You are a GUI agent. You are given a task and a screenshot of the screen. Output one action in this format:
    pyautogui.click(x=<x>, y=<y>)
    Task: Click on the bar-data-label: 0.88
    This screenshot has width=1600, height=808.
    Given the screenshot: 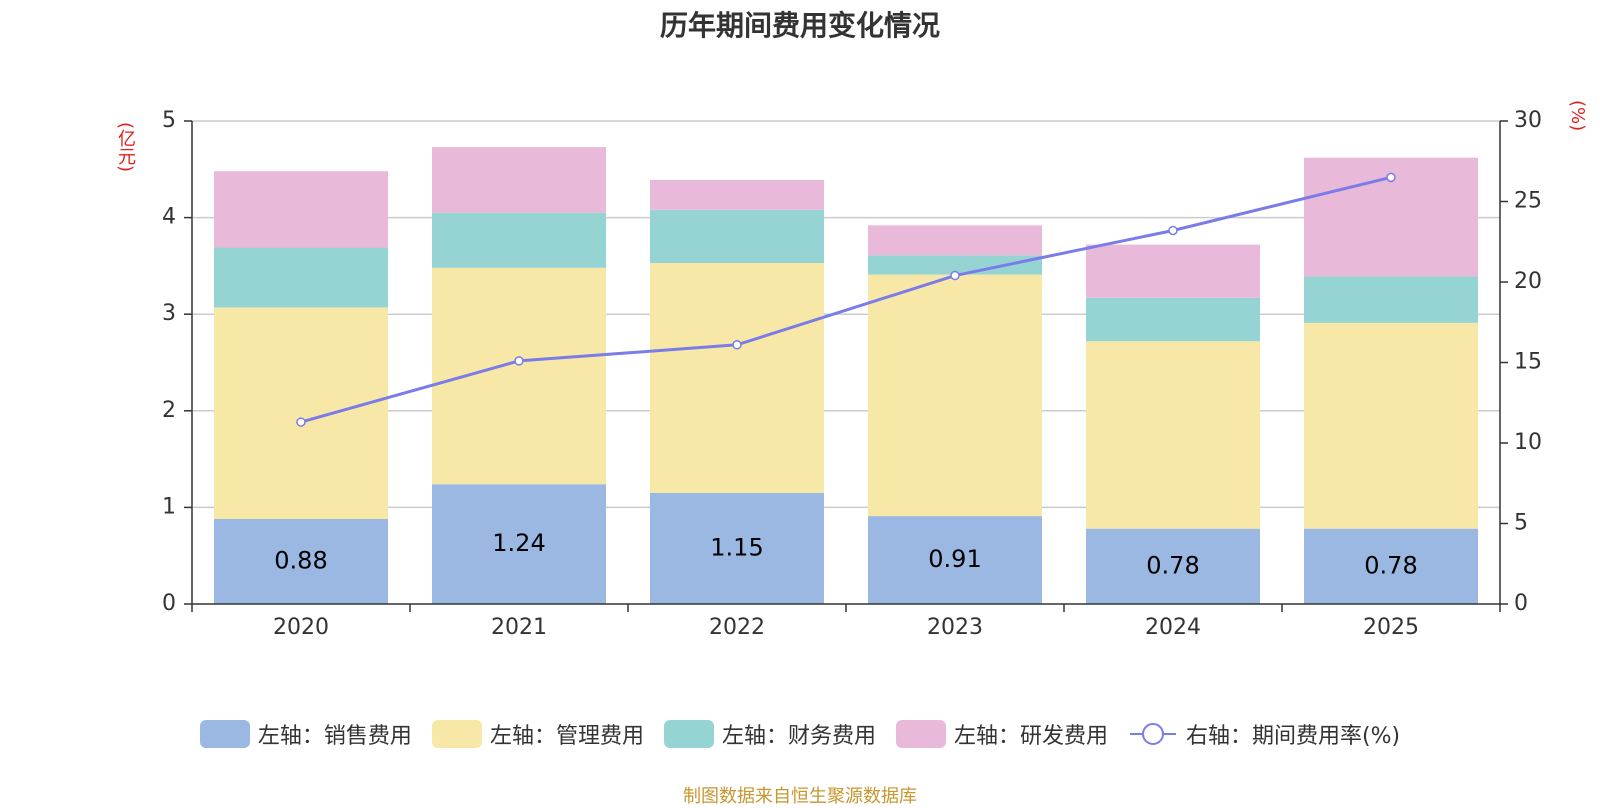 What is the action you would take?
    pyautogui.click(x=300, y=560)
    